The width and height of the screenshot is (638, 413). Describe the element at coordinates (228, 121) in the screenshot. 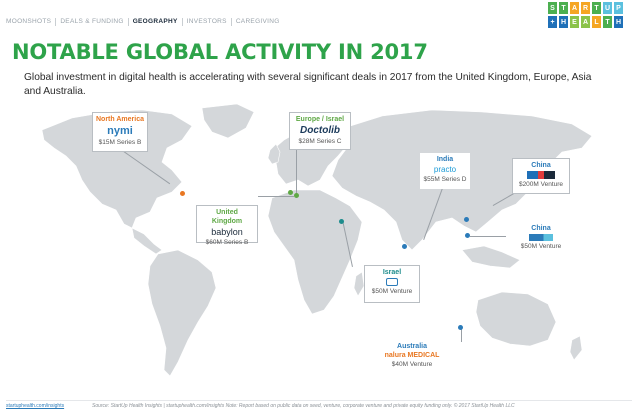

I see `continent-greenland` at that location.